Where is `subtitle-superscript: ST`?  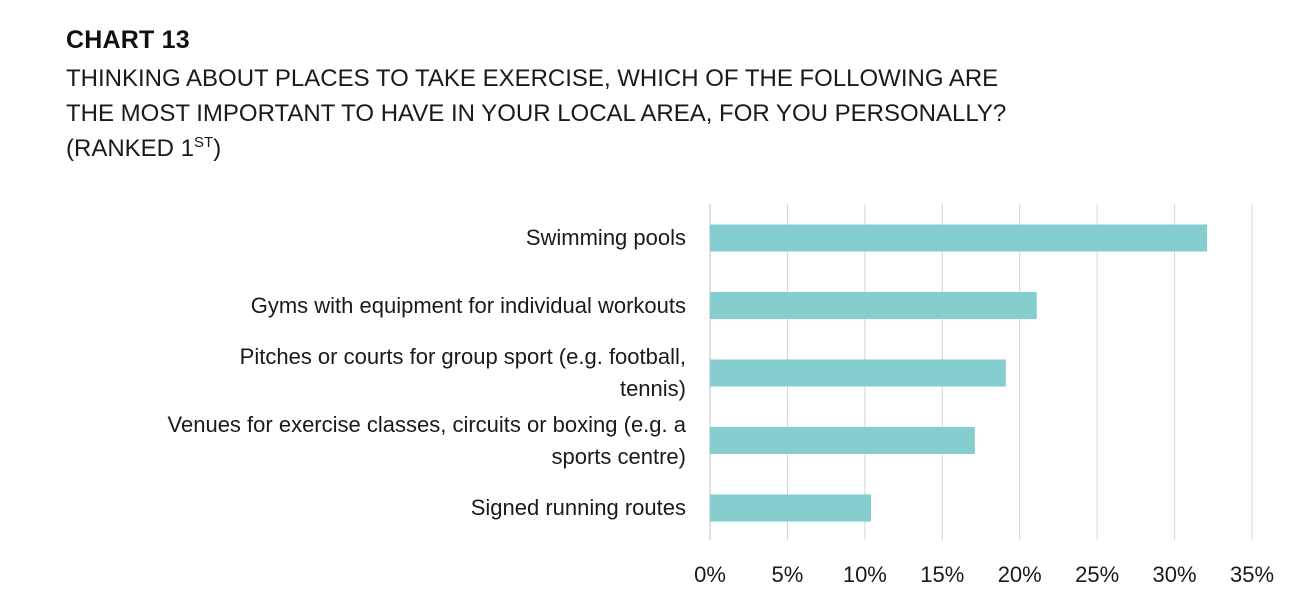 subtitle-superscript: ST is located at coordinates (204, 142).